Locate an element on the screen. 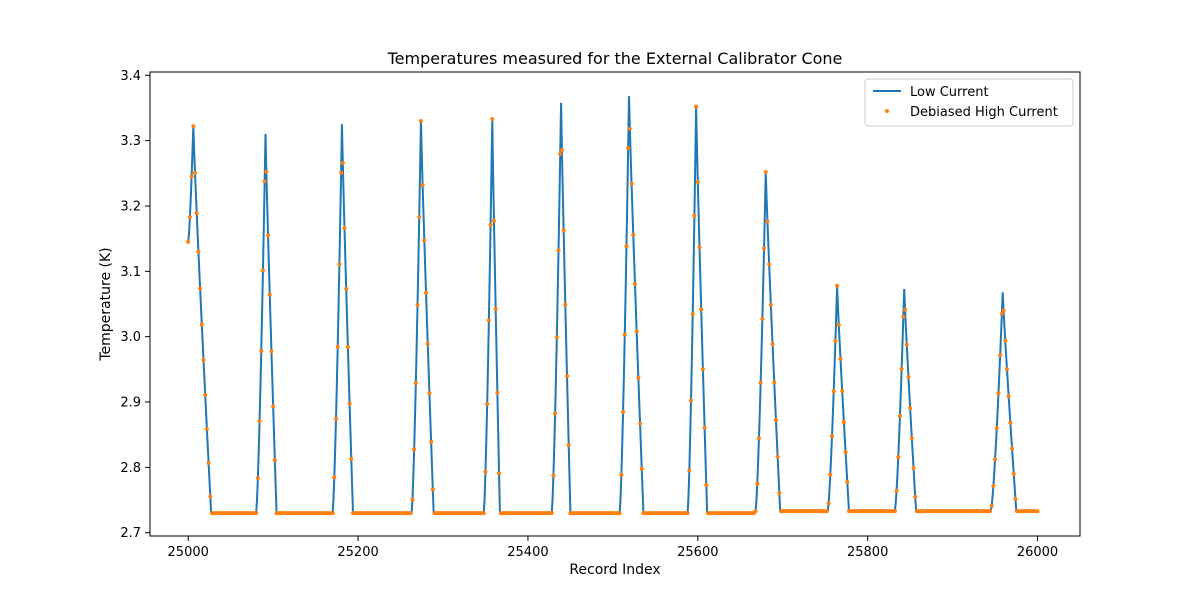 The width and height of the screenshot is (1200, 600). x-tick-label: 25800 is located at coordinates (867, 552).